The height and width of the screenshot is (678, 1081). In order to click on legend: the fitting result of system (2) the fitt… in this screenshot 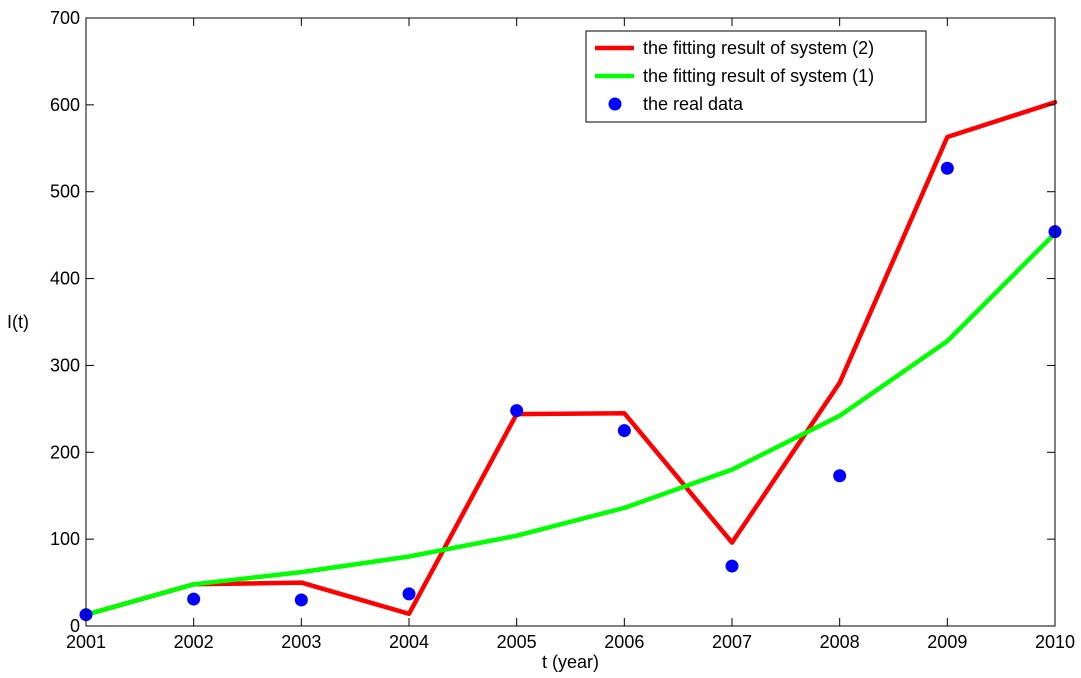, I will do `click(756, 76)`.